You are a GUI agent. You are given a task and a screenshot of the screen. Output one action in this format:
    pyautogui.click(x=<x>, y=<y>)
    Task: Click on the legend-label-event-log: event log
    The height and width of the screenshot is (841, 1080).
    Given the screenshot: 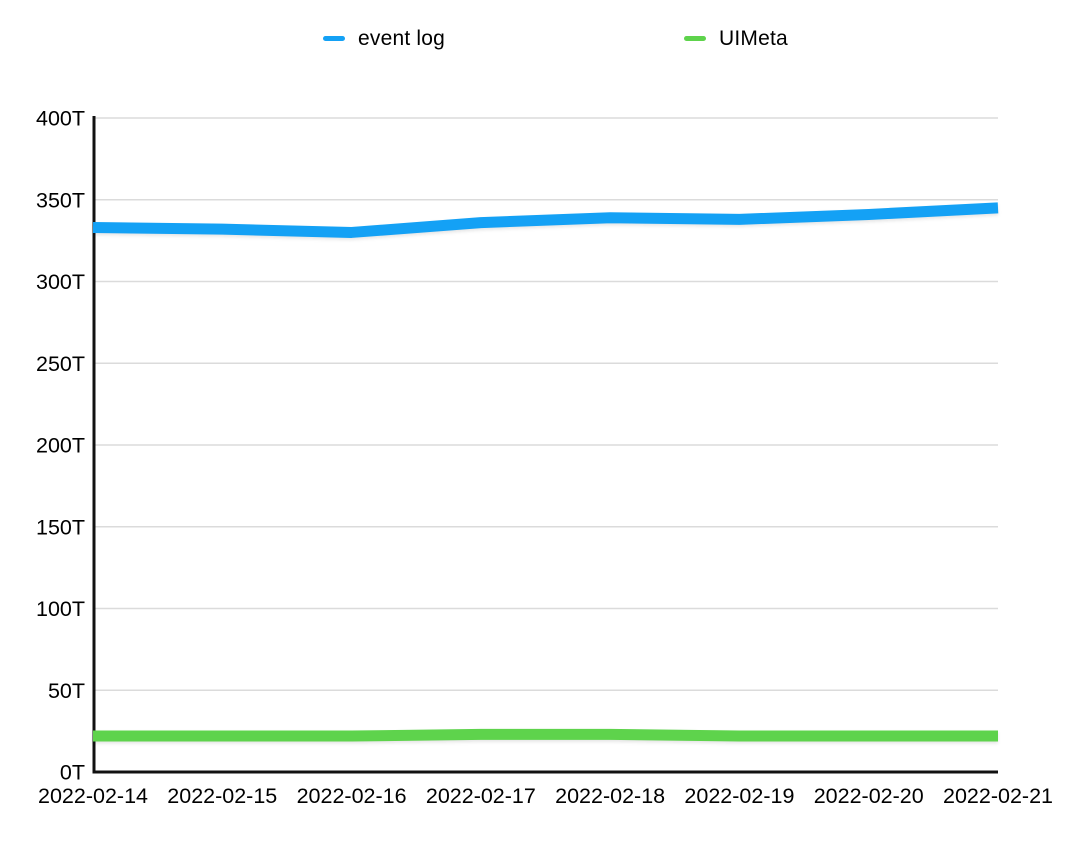 What is the action you would take?
    pyautogui.click(x=402, y=38)
    